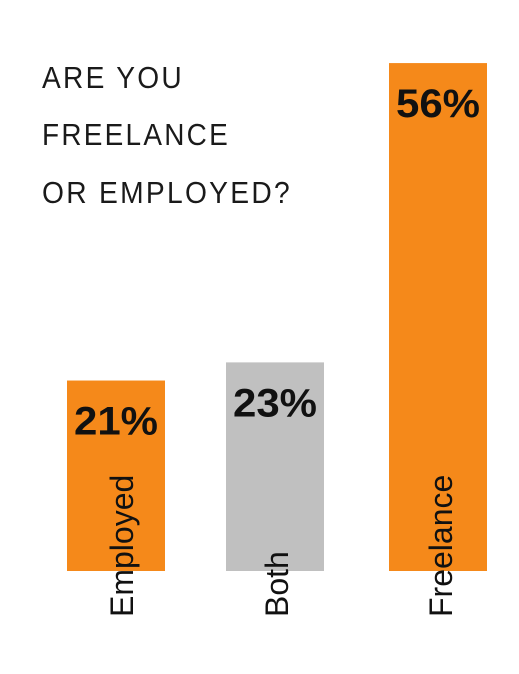  I want to click on category-label-freelance: Freelance, so click(441, 546).